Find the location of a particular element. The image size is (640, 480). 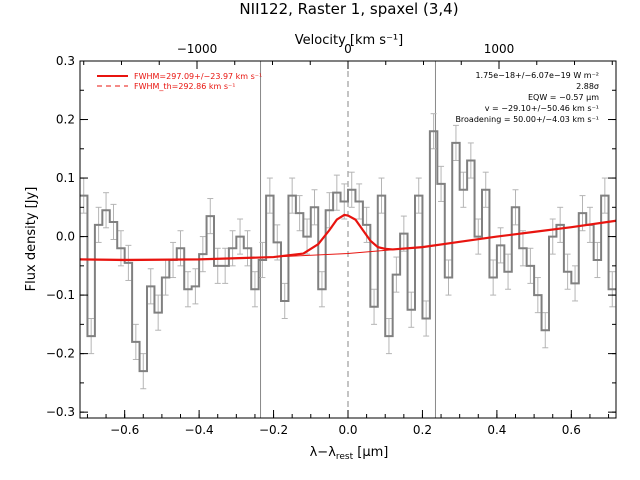

x-tick-label: −0.6 is located at coordinates (124, 430).